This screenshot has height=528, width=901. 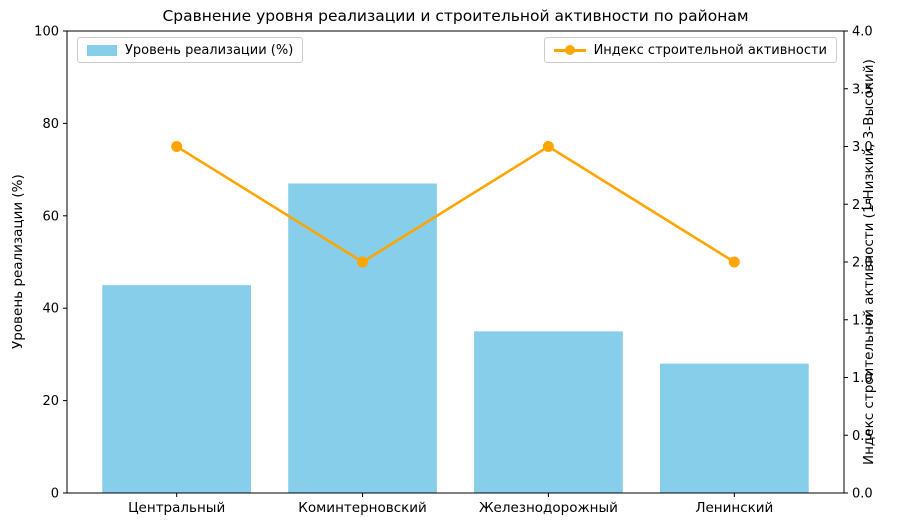 I want to click on right-tick-label: 2.5, so click(x=862, y=205).